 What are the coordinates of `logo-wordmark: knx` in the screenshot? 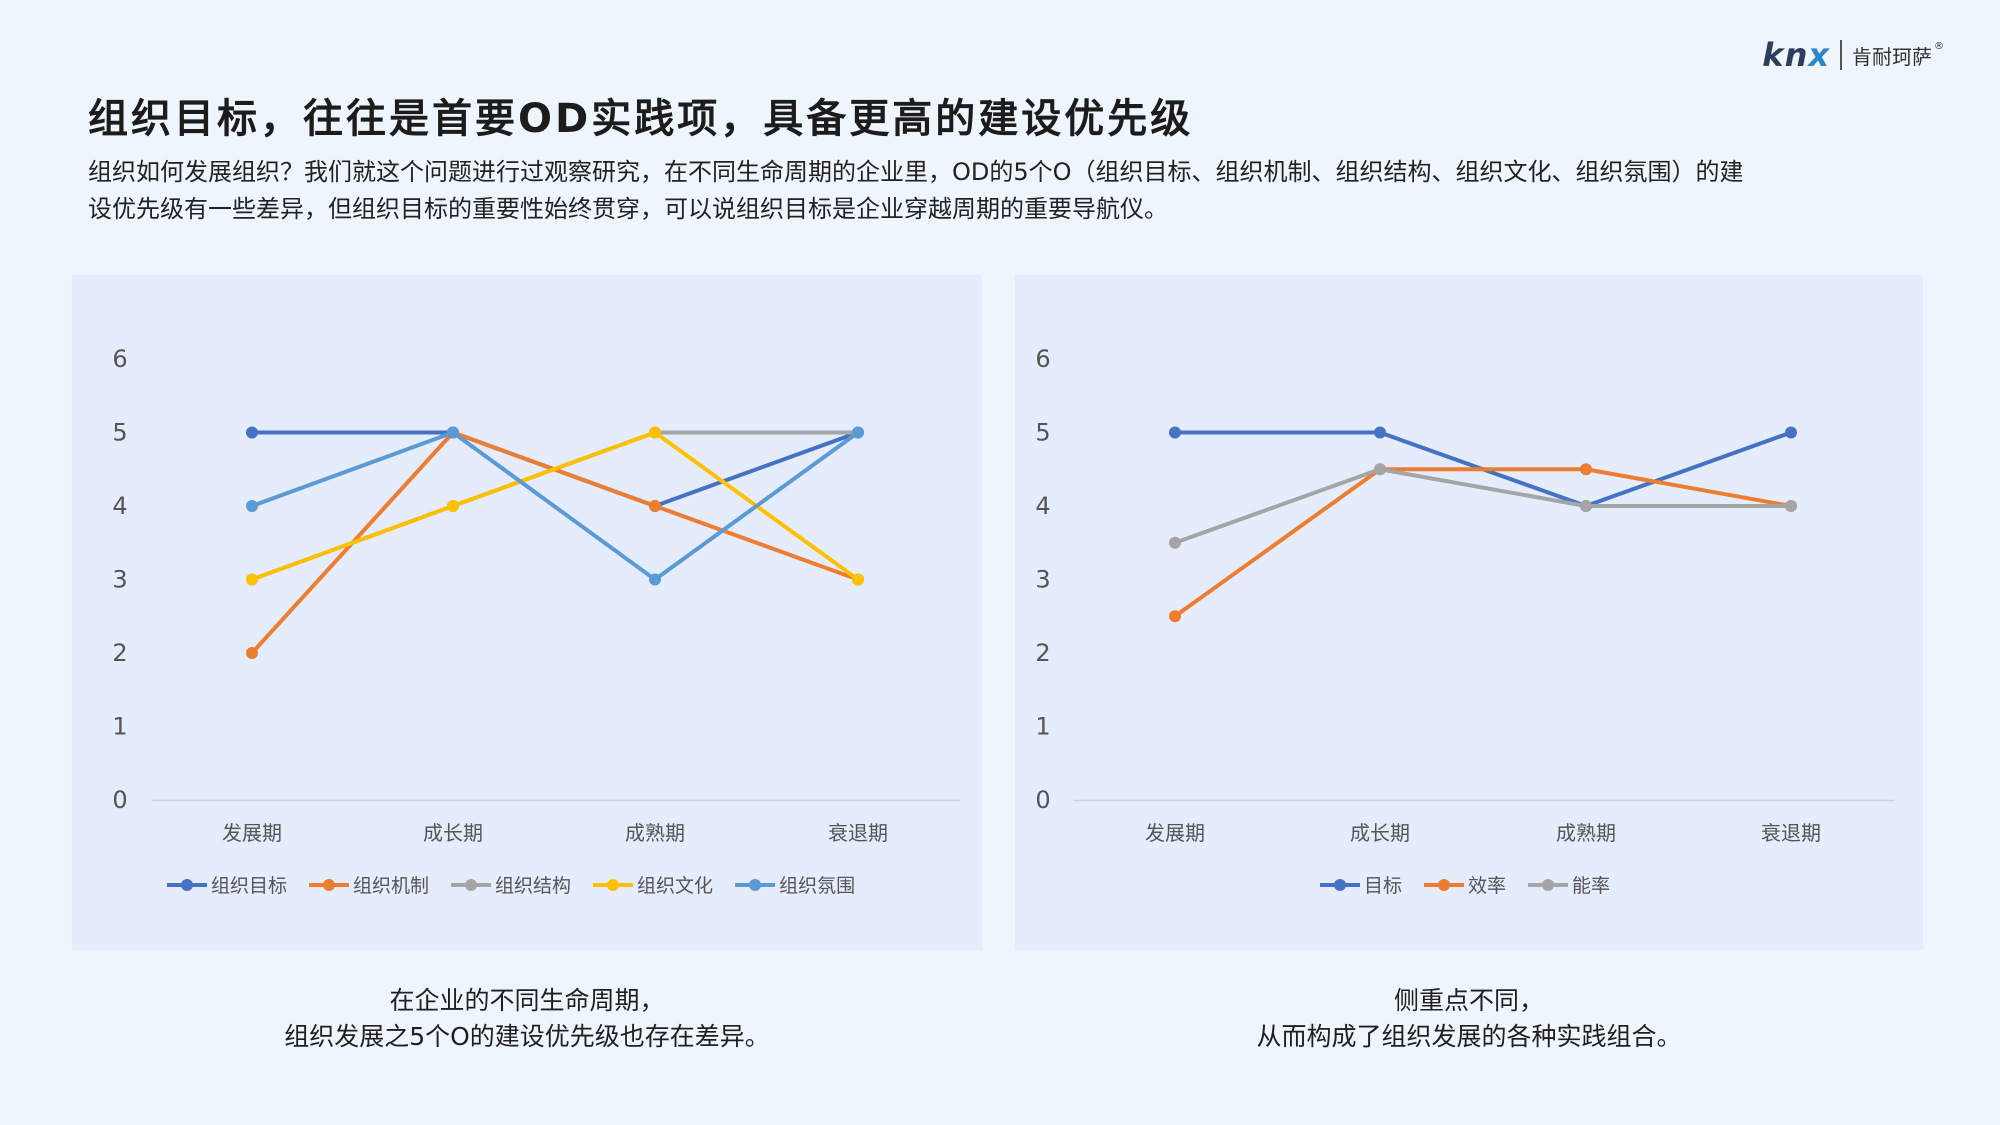 It's located at (1796, 55).